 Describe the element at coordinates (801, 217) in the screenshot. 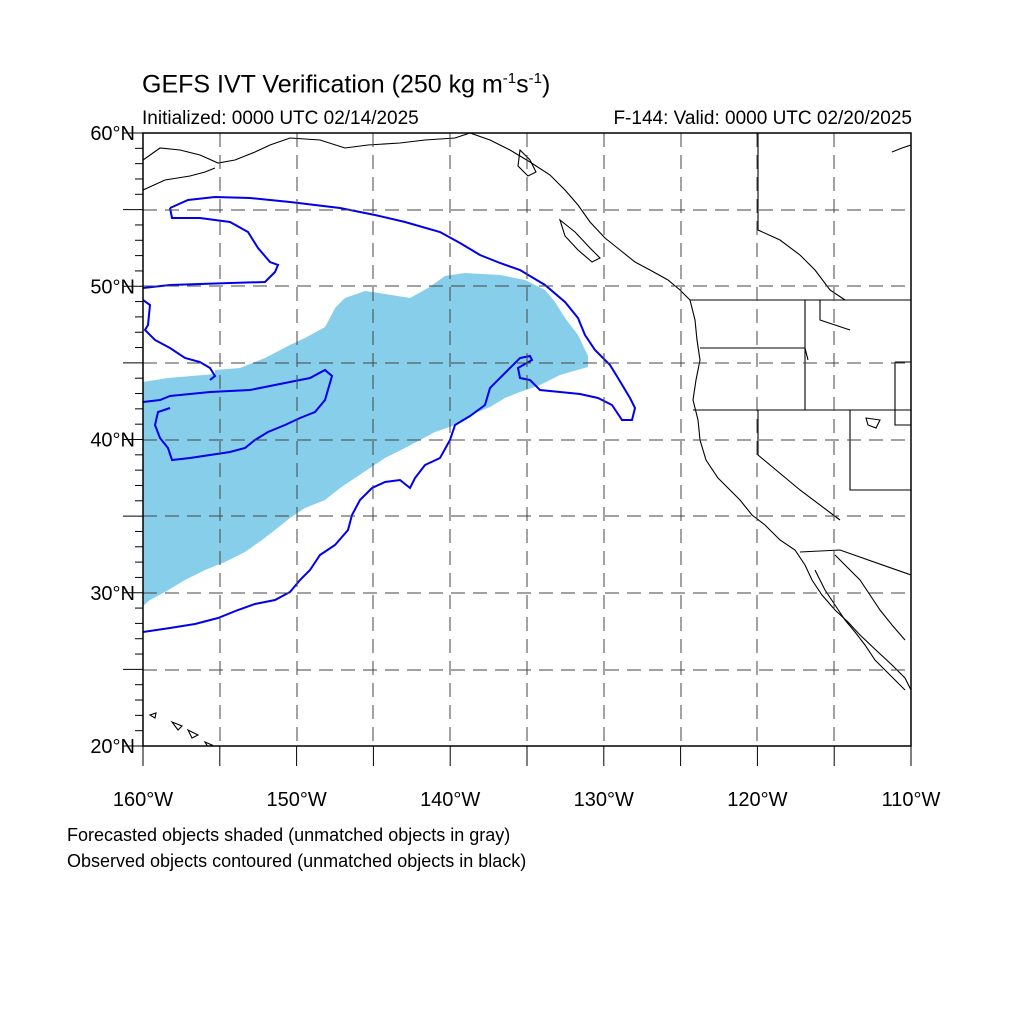

I see `canada-rockies` at that location.